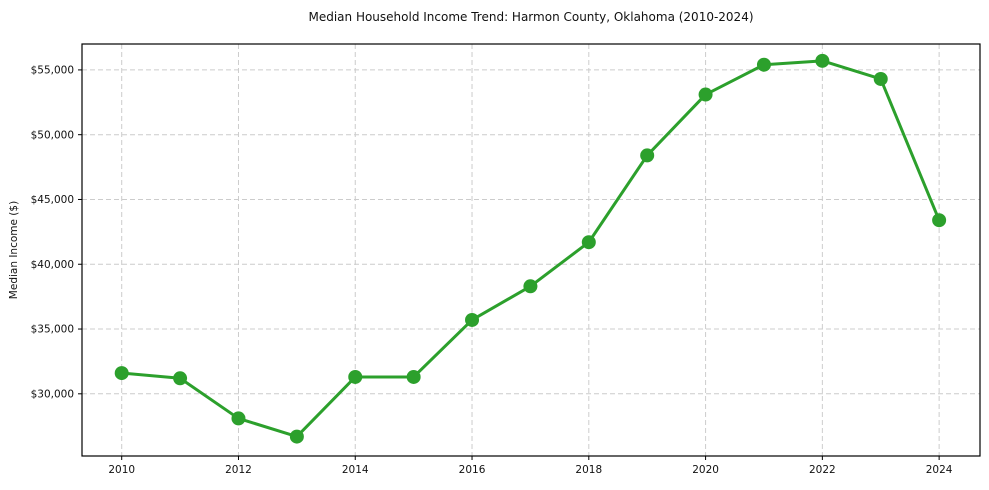 The image size is (989, 490). I want to click on y-tick-label: $30,000, so click(52, 394).